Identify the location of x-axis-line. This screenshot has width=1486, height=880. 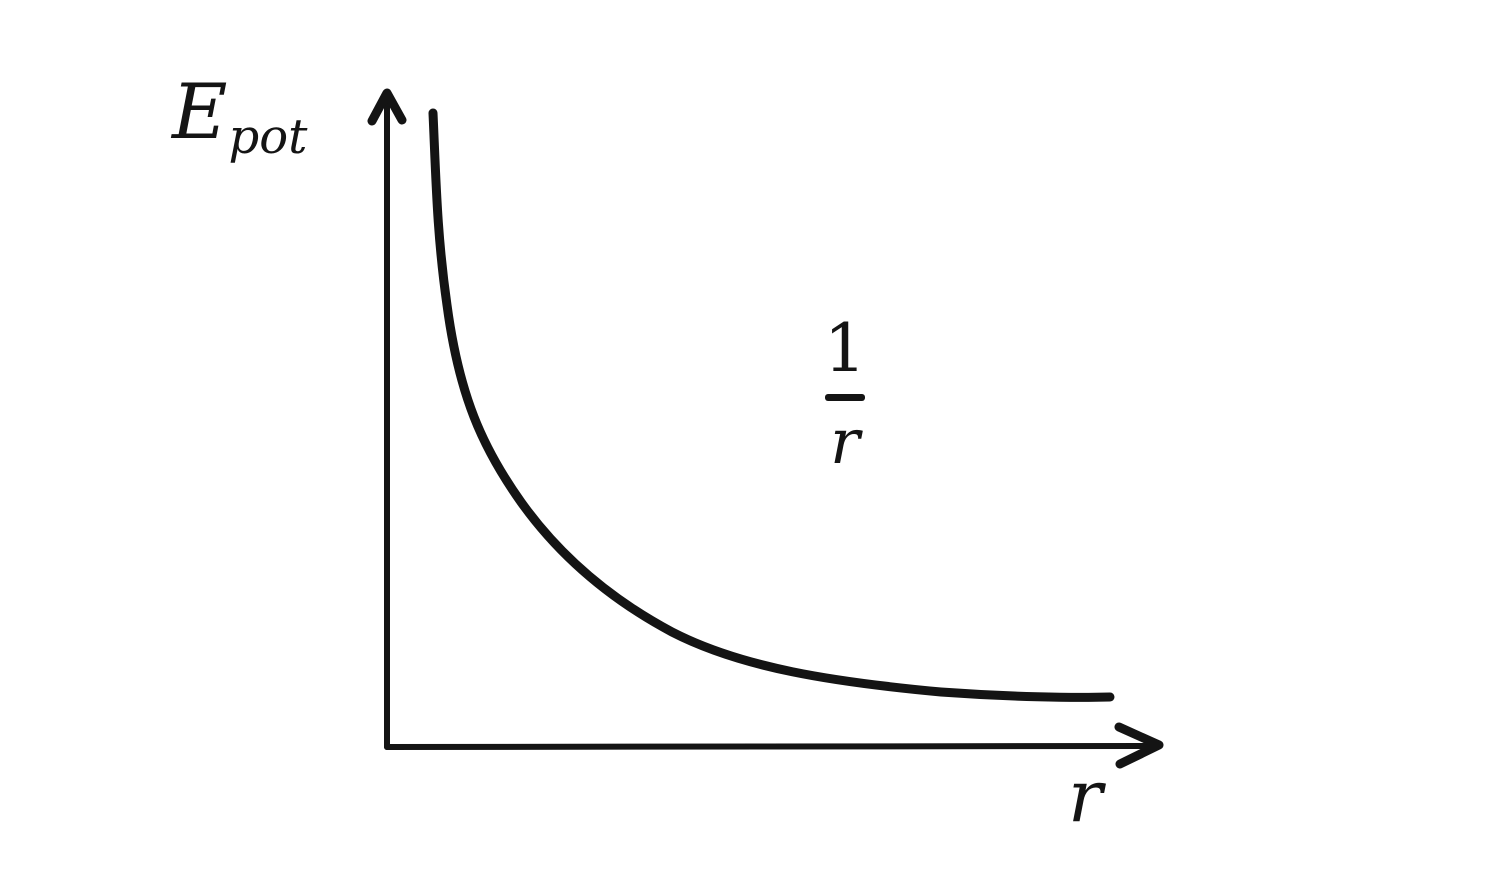
(768, 746).